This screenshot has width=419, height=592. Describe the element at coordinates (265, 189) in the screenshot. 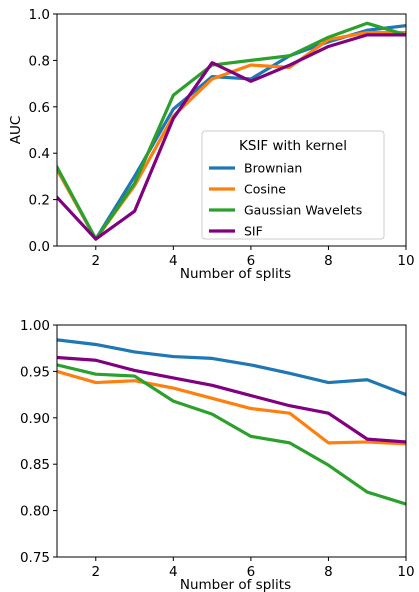

I see `legend-entry-2: Cosine` at that location.